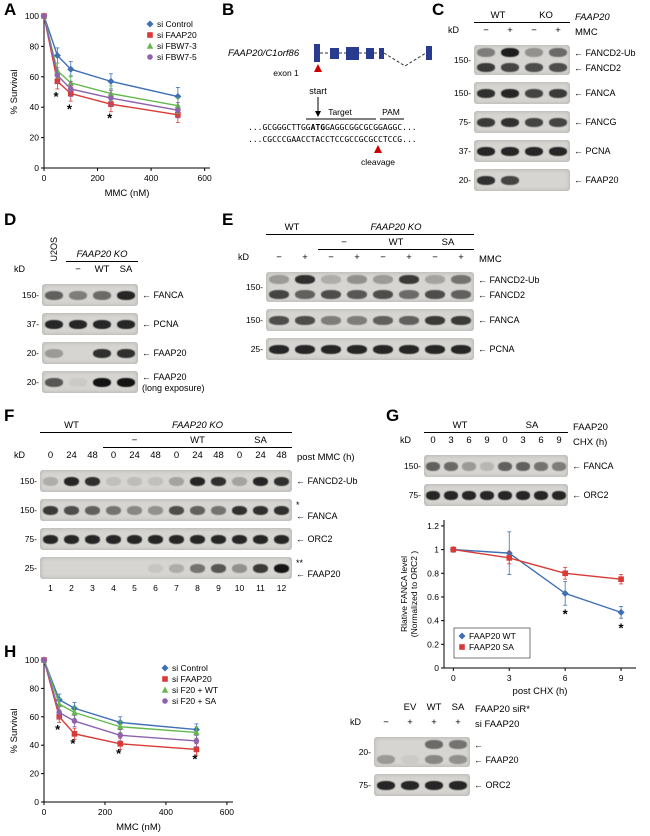 The width and height of the screenshot is (650, 836). What do you see at coordinates (134, 441) in the screenshot?
I see `lane-group-label: −` at bounding box center [134, 441].